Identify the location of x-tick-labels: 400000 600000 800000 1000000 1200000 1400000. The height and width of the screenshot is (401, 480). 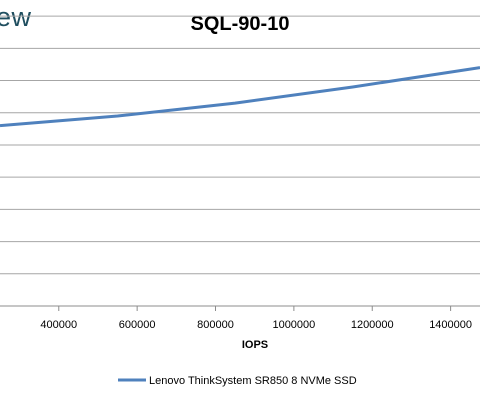
(256, 318).